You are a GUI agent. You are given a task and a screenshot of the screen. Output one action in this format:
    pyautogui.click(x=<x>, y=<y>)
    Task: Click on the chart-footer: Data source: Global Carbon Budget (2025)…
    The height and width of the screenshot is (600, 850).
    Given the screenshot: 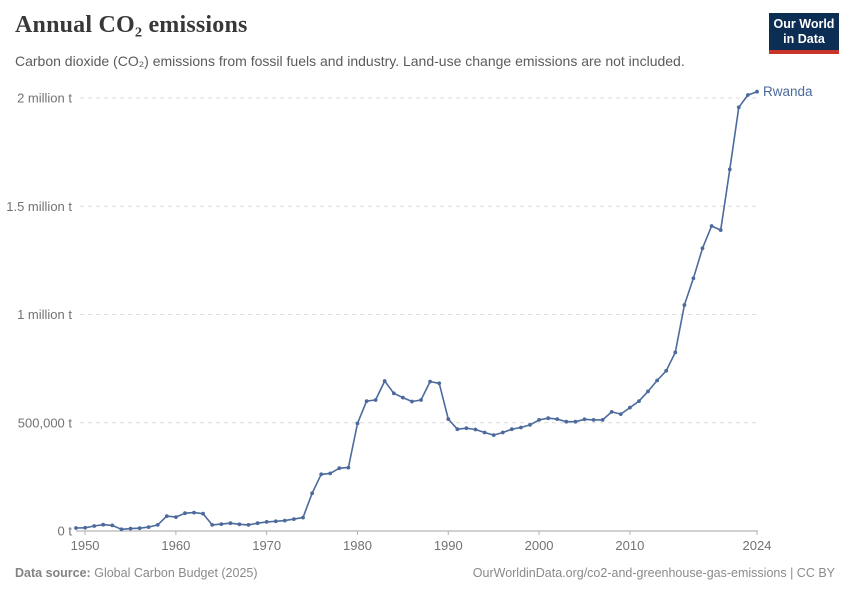 What is the action you would take?
    pyautogui.click(x=425, y=573)
    